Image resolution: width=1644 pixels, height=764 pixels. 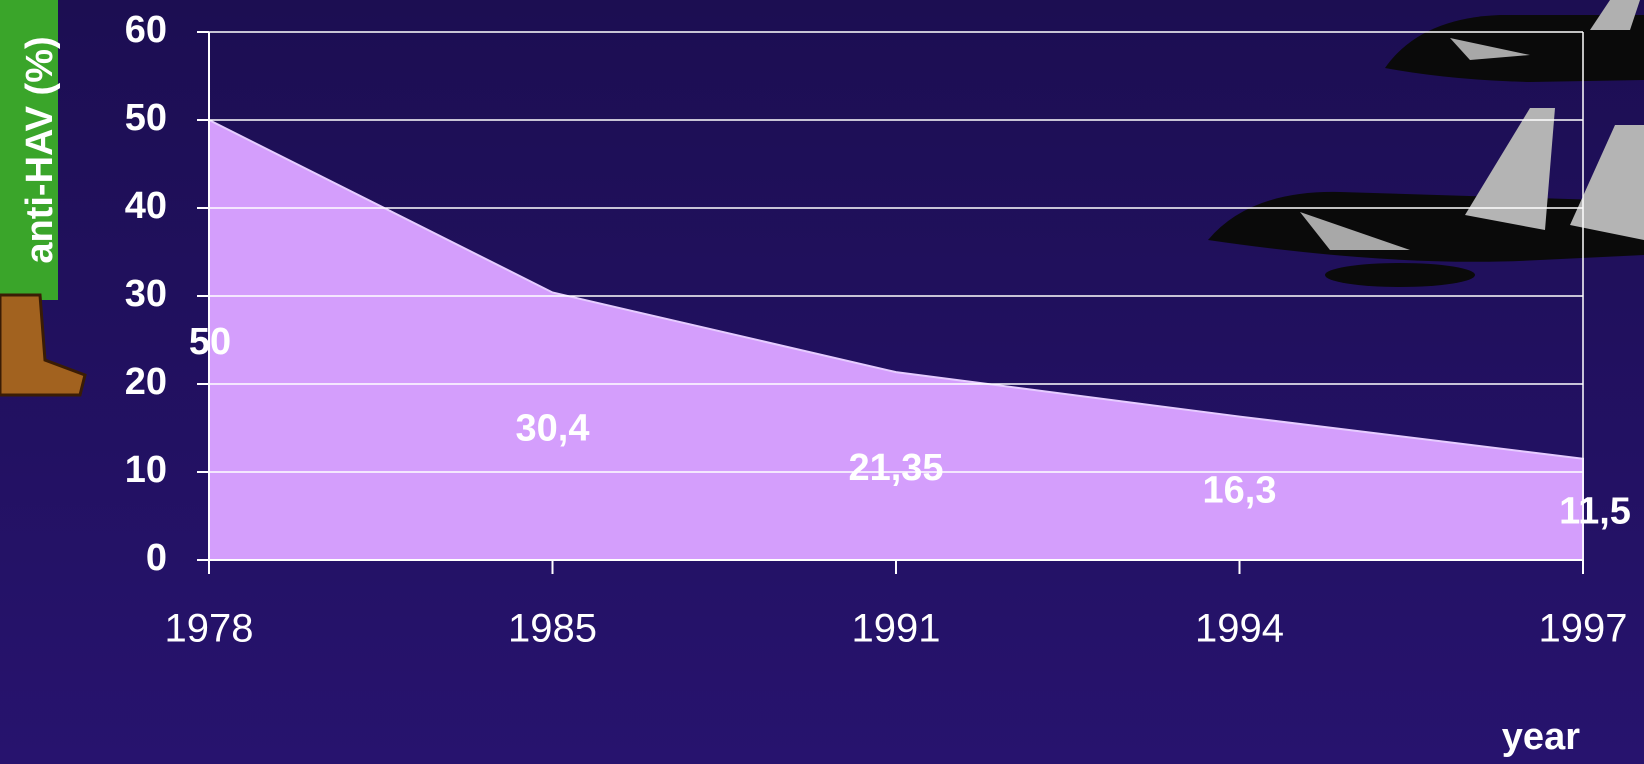 I want to click on x-tick-label: 1991, so click(x=896, y=629).